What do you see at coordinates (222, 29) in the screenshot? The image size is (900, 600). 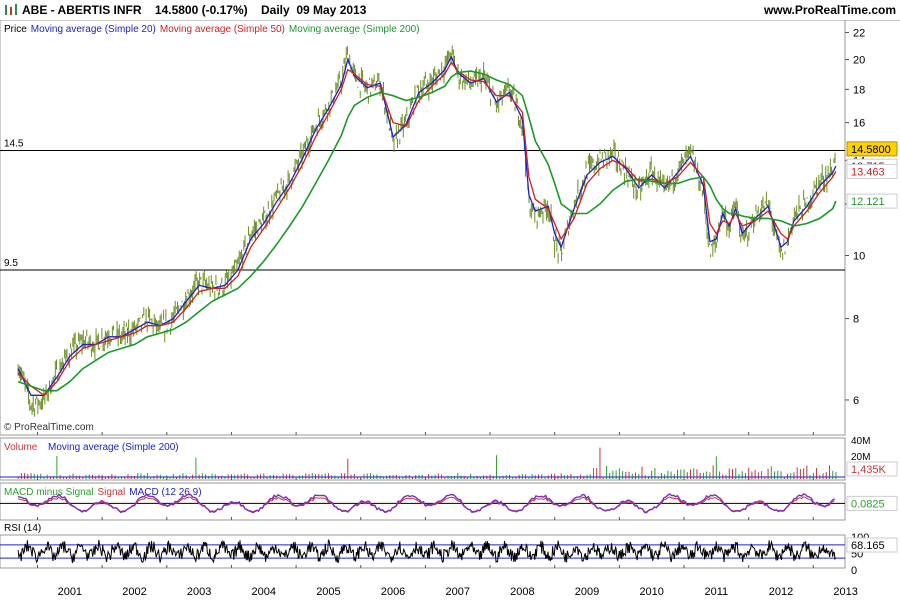 I see `legend-item-2: Moving average (Simple 50)` at bounding box center [222, 29].